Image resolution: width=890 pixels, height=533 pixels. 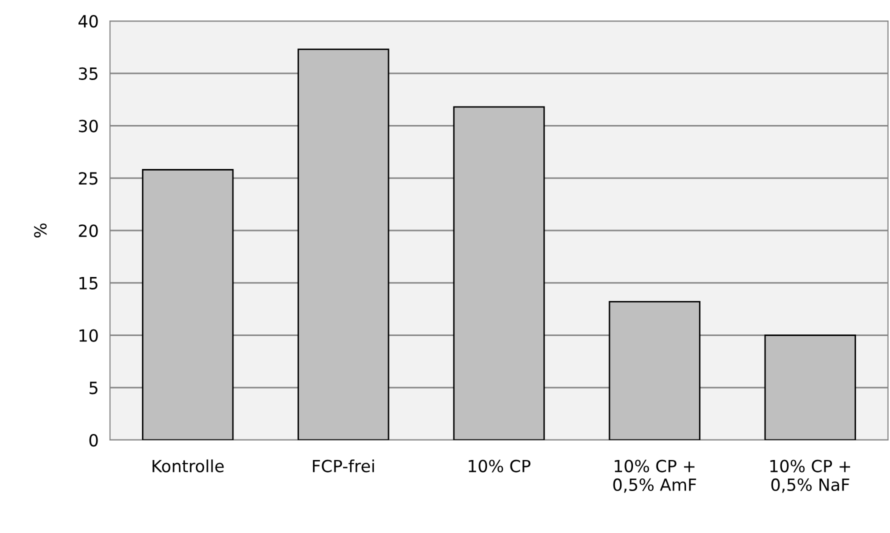 What do you see at coordinates (343, 465) in the screenshot?
I see `x-tick-label: FCP-frei` at bounding box center [343, 465].